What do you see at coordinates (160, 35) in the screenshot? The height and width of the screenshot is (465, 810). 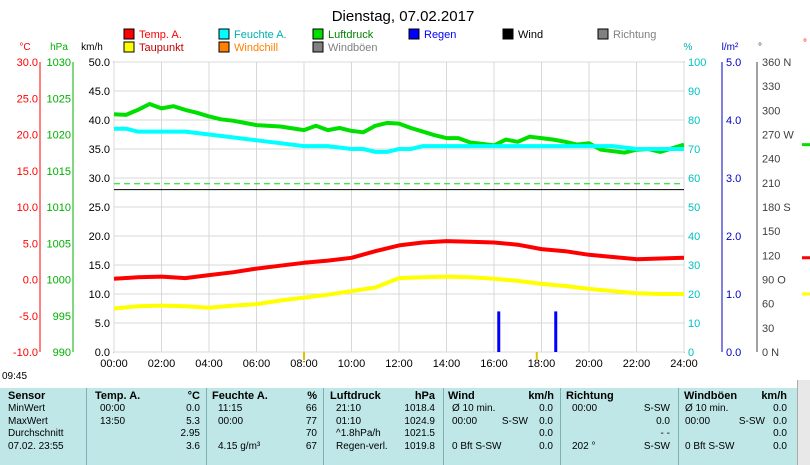 I see `legend-label: Temp. A.` at bounding box center [160, 35].